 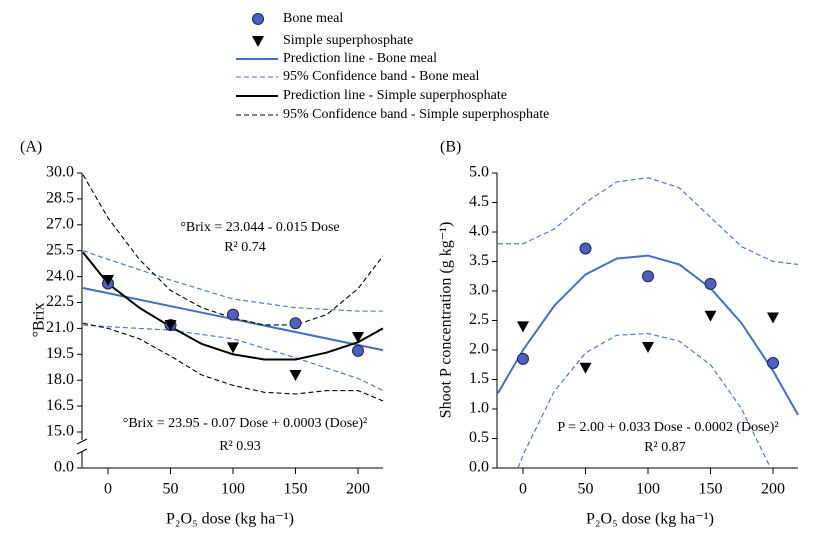 What do you see at coordinates (665, 447) in the screenshot?
I see `annotation: R² 0.87` at bounding box center [665, 447].